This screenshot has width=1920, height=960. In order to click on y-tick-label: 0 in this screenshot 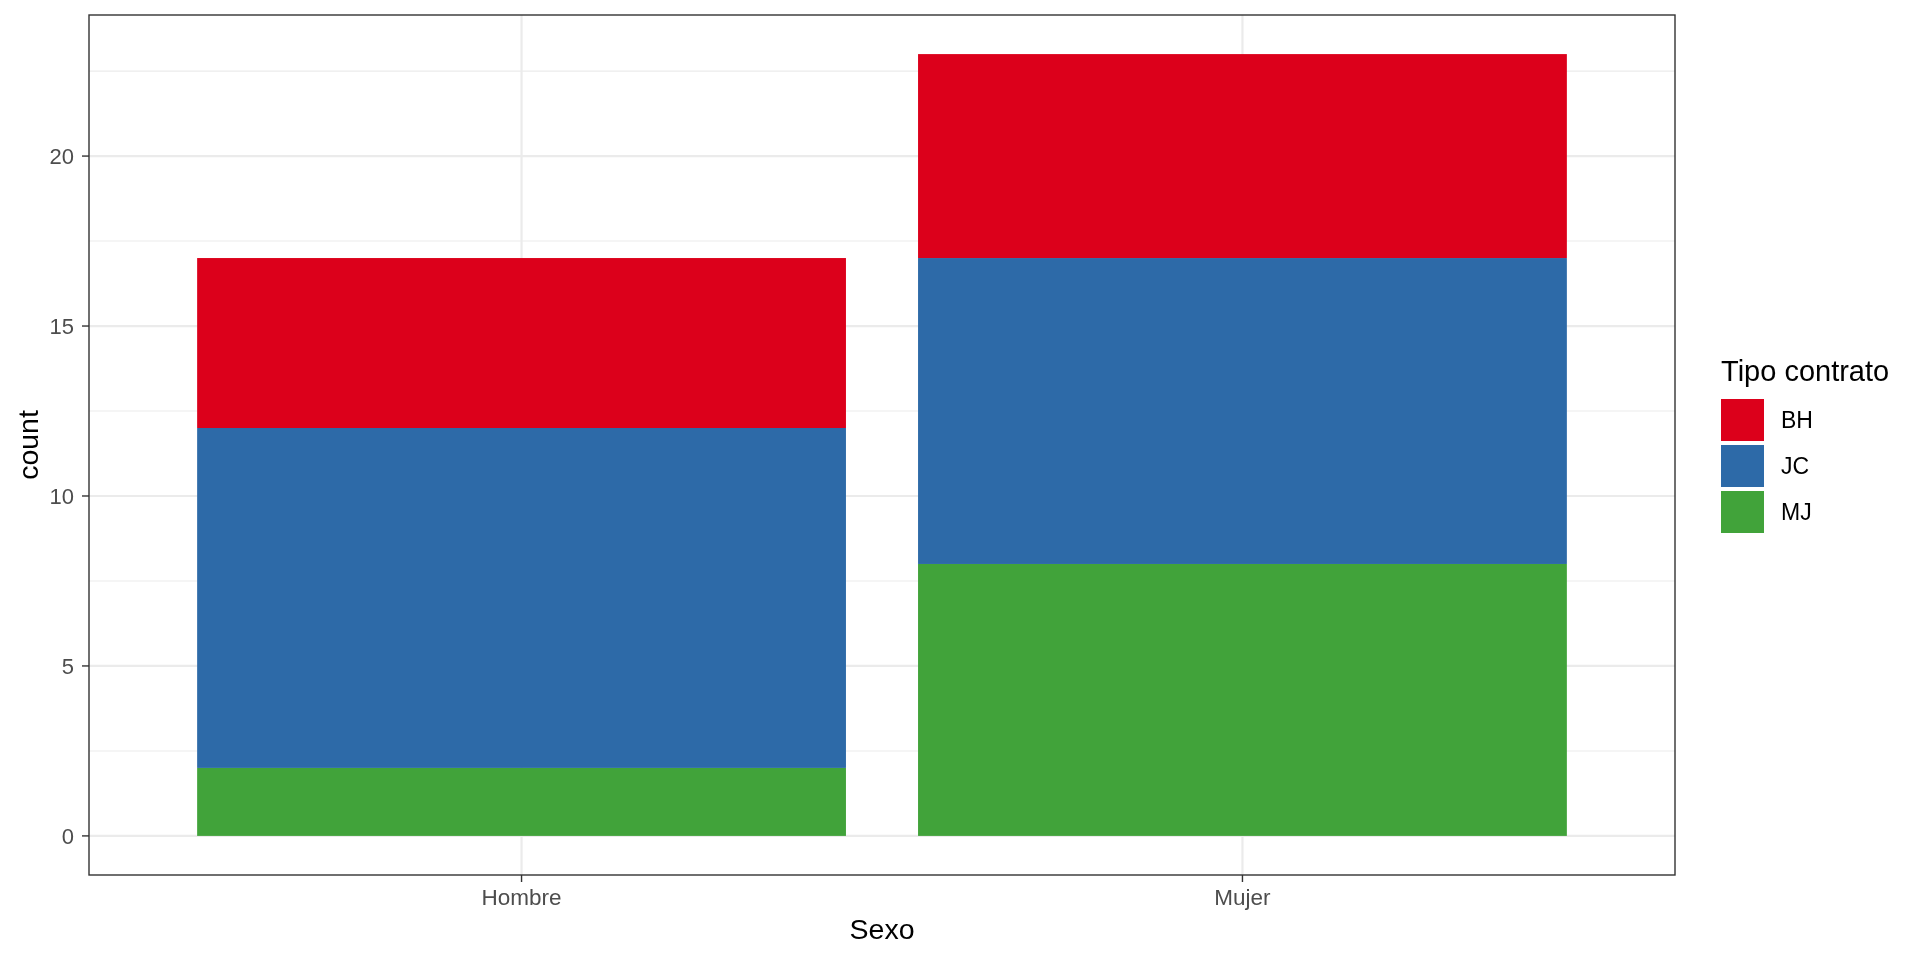, I will do `click(67, 836)`.